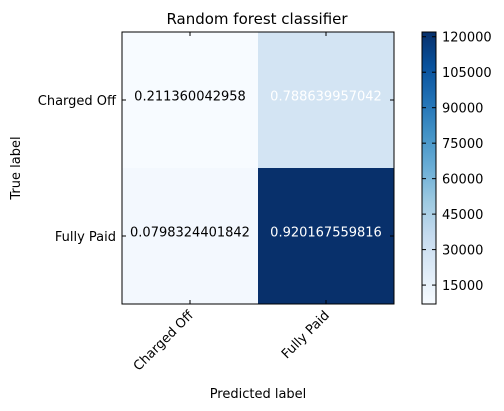 Image resolution: width=504 pixels, height=411 pixels. I want to click on cell-value-0-1: 0.788639957042, so click(326, 97).